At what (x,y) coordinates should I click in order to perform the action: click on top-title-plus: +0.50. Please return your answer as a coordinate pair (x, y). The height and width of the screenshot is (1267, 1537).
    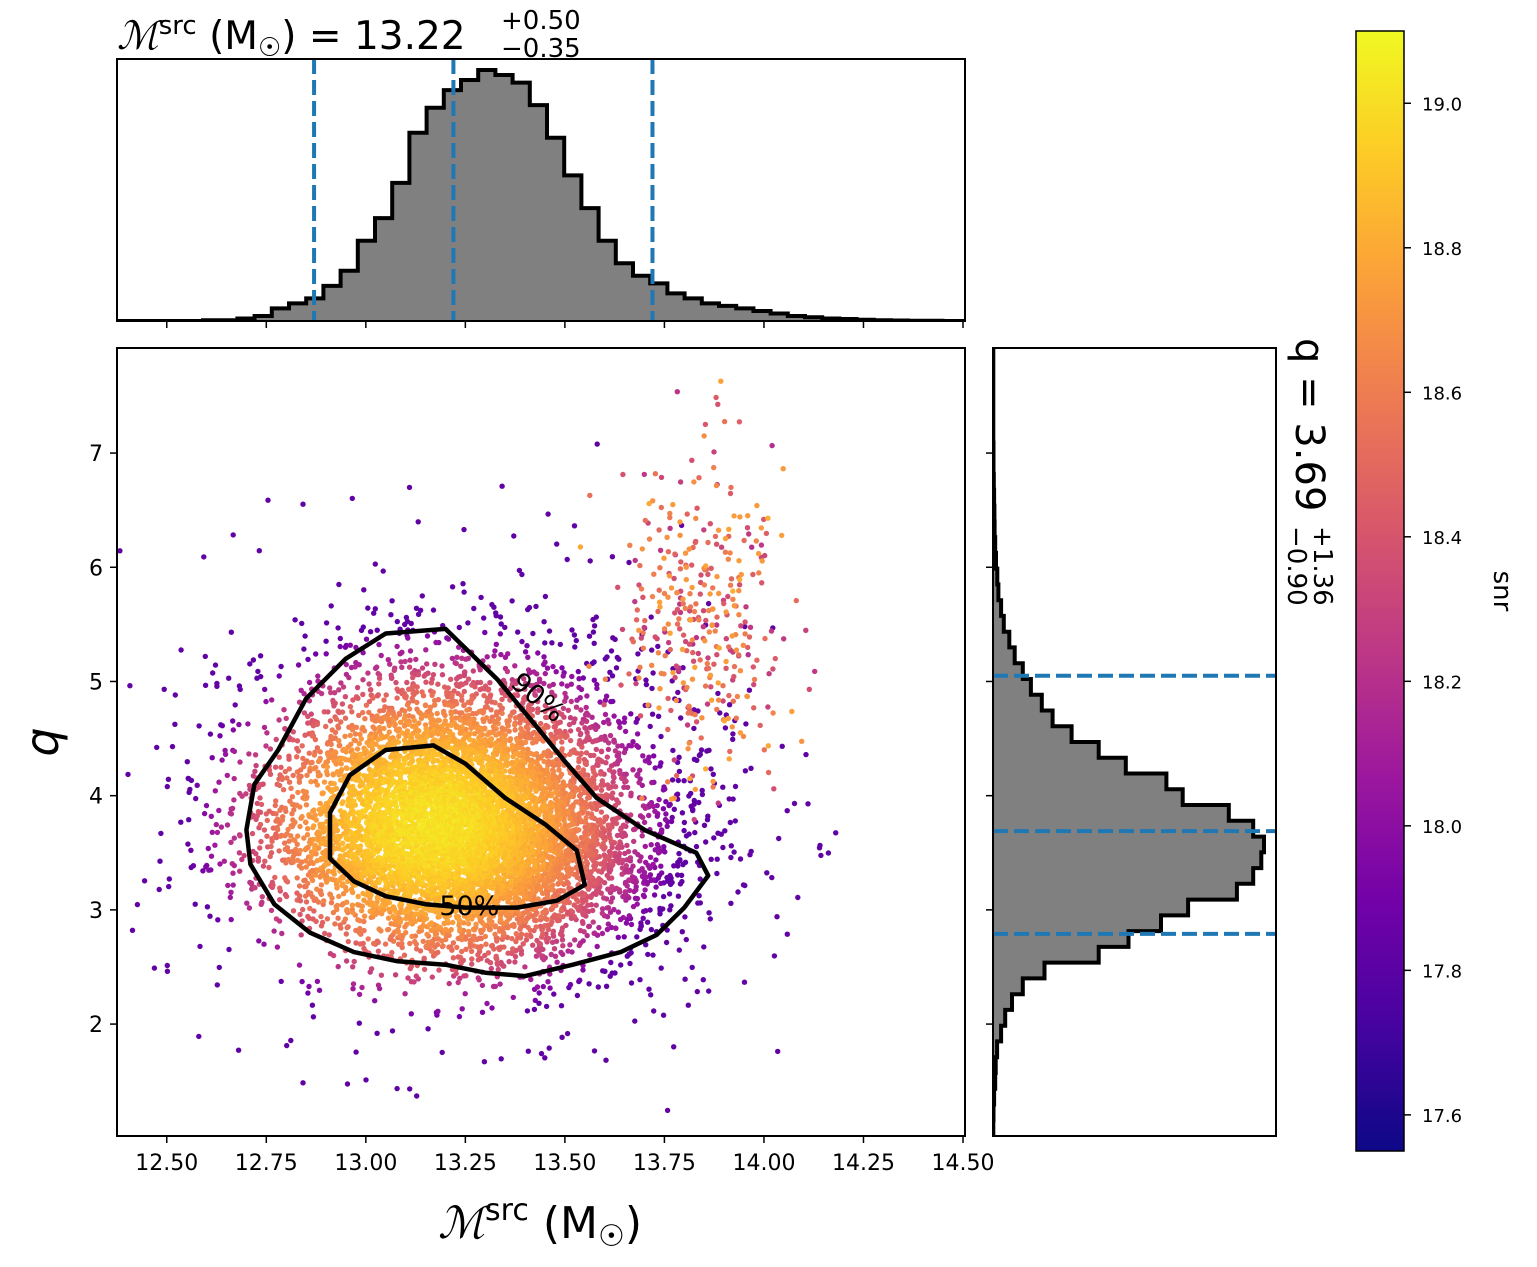
    Looking at the image, I should click on (541, 21).